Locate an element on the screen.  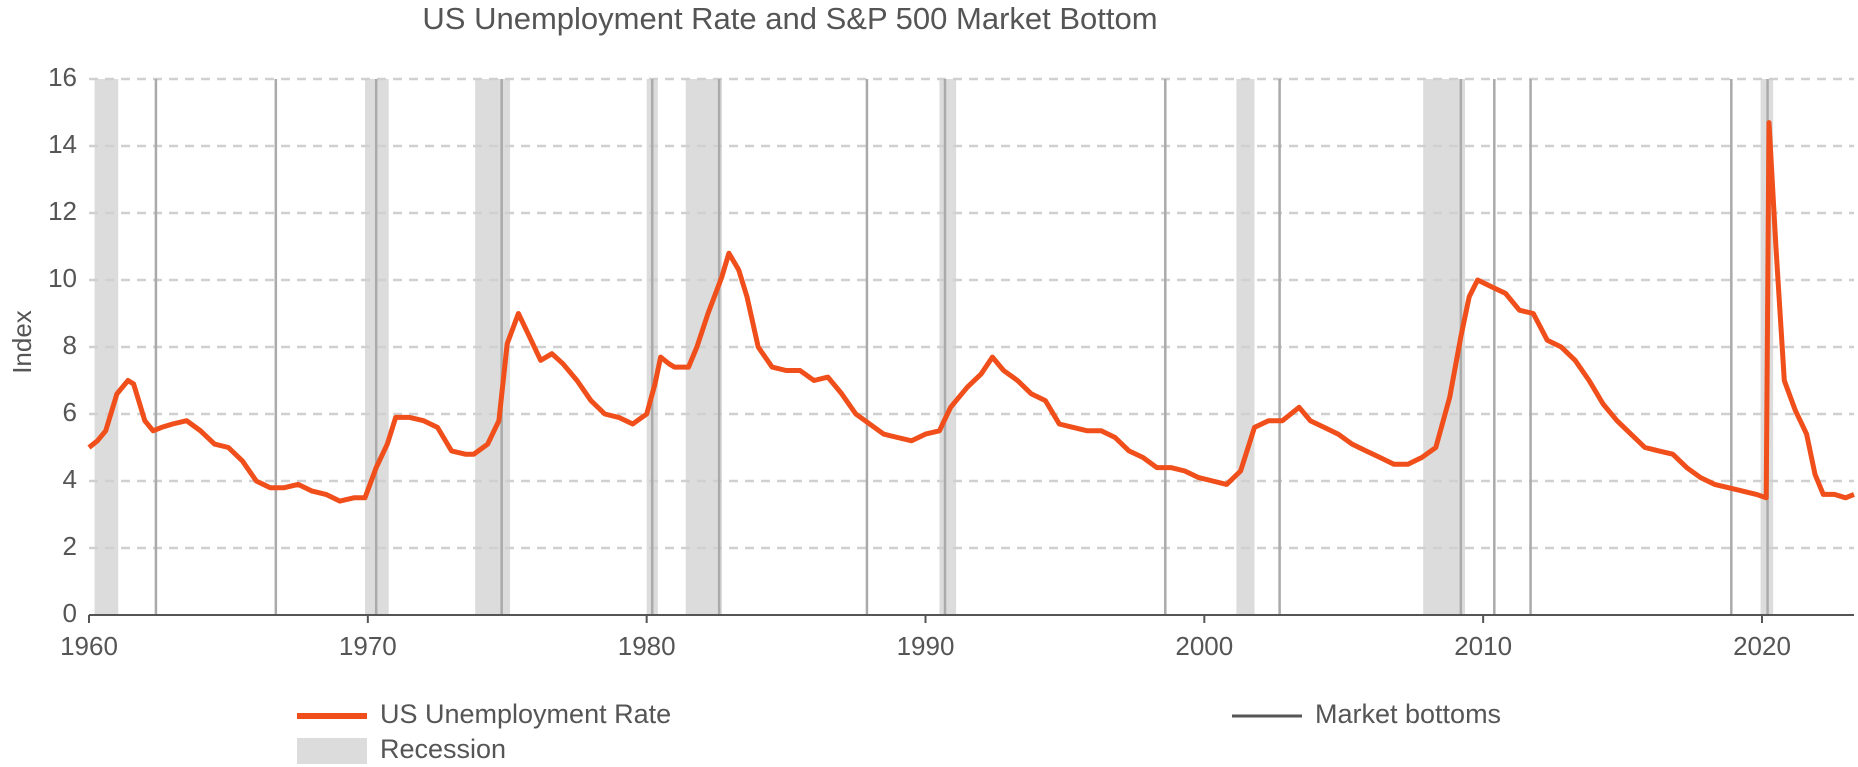
x-tick-label: 1970 is located at coordinates (368, 646).